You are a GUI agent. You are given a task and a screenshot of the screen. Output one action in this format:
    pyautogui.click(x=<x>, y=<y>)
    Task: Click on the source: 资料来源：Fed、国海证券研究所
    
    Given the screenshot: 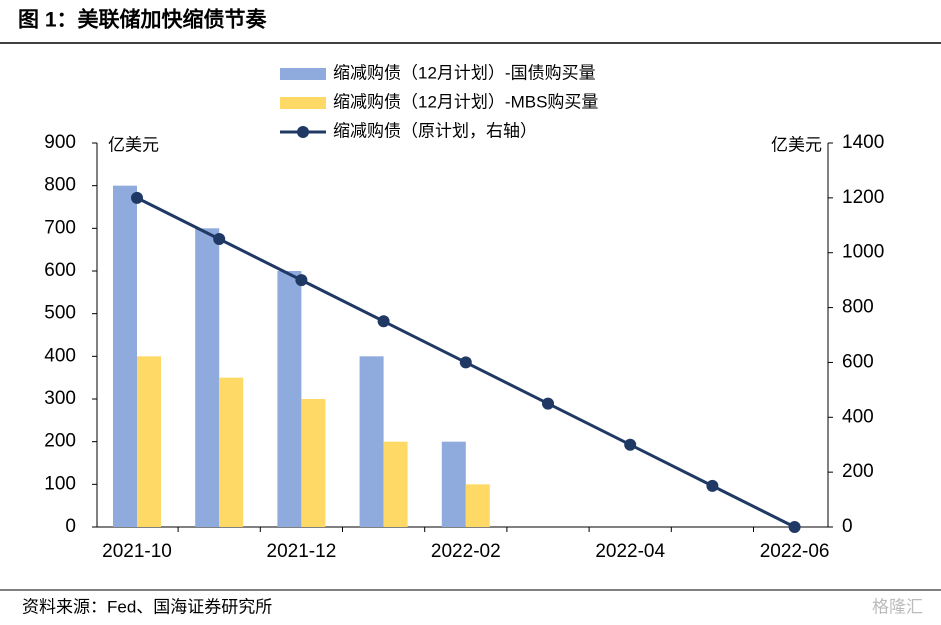 What is the action you would take?
    pyautogui.click(x=147, y=606)
    